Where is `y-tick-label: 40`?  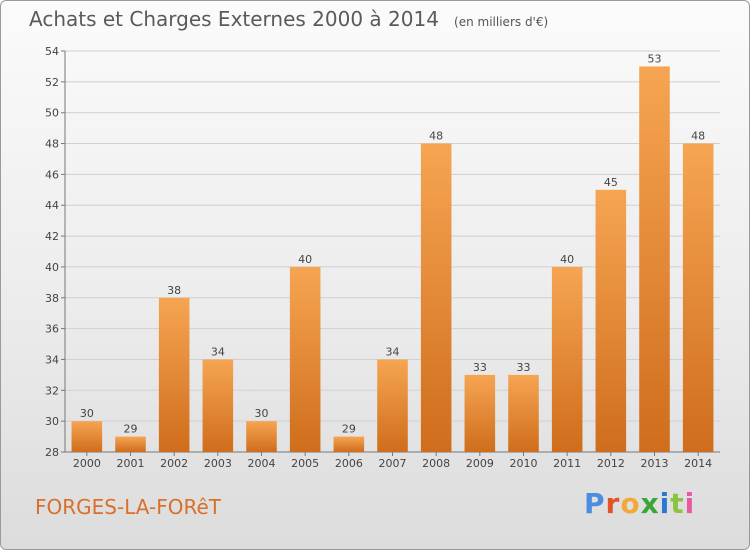
y-tick-label: 40 is located at coordinates (52, 267).